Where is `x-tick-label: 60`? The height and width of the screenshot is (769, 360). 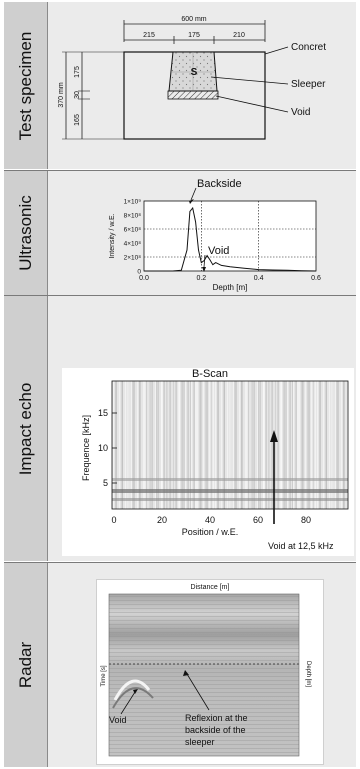 x-tick-label: 60 is located at coordinates (258, 520).